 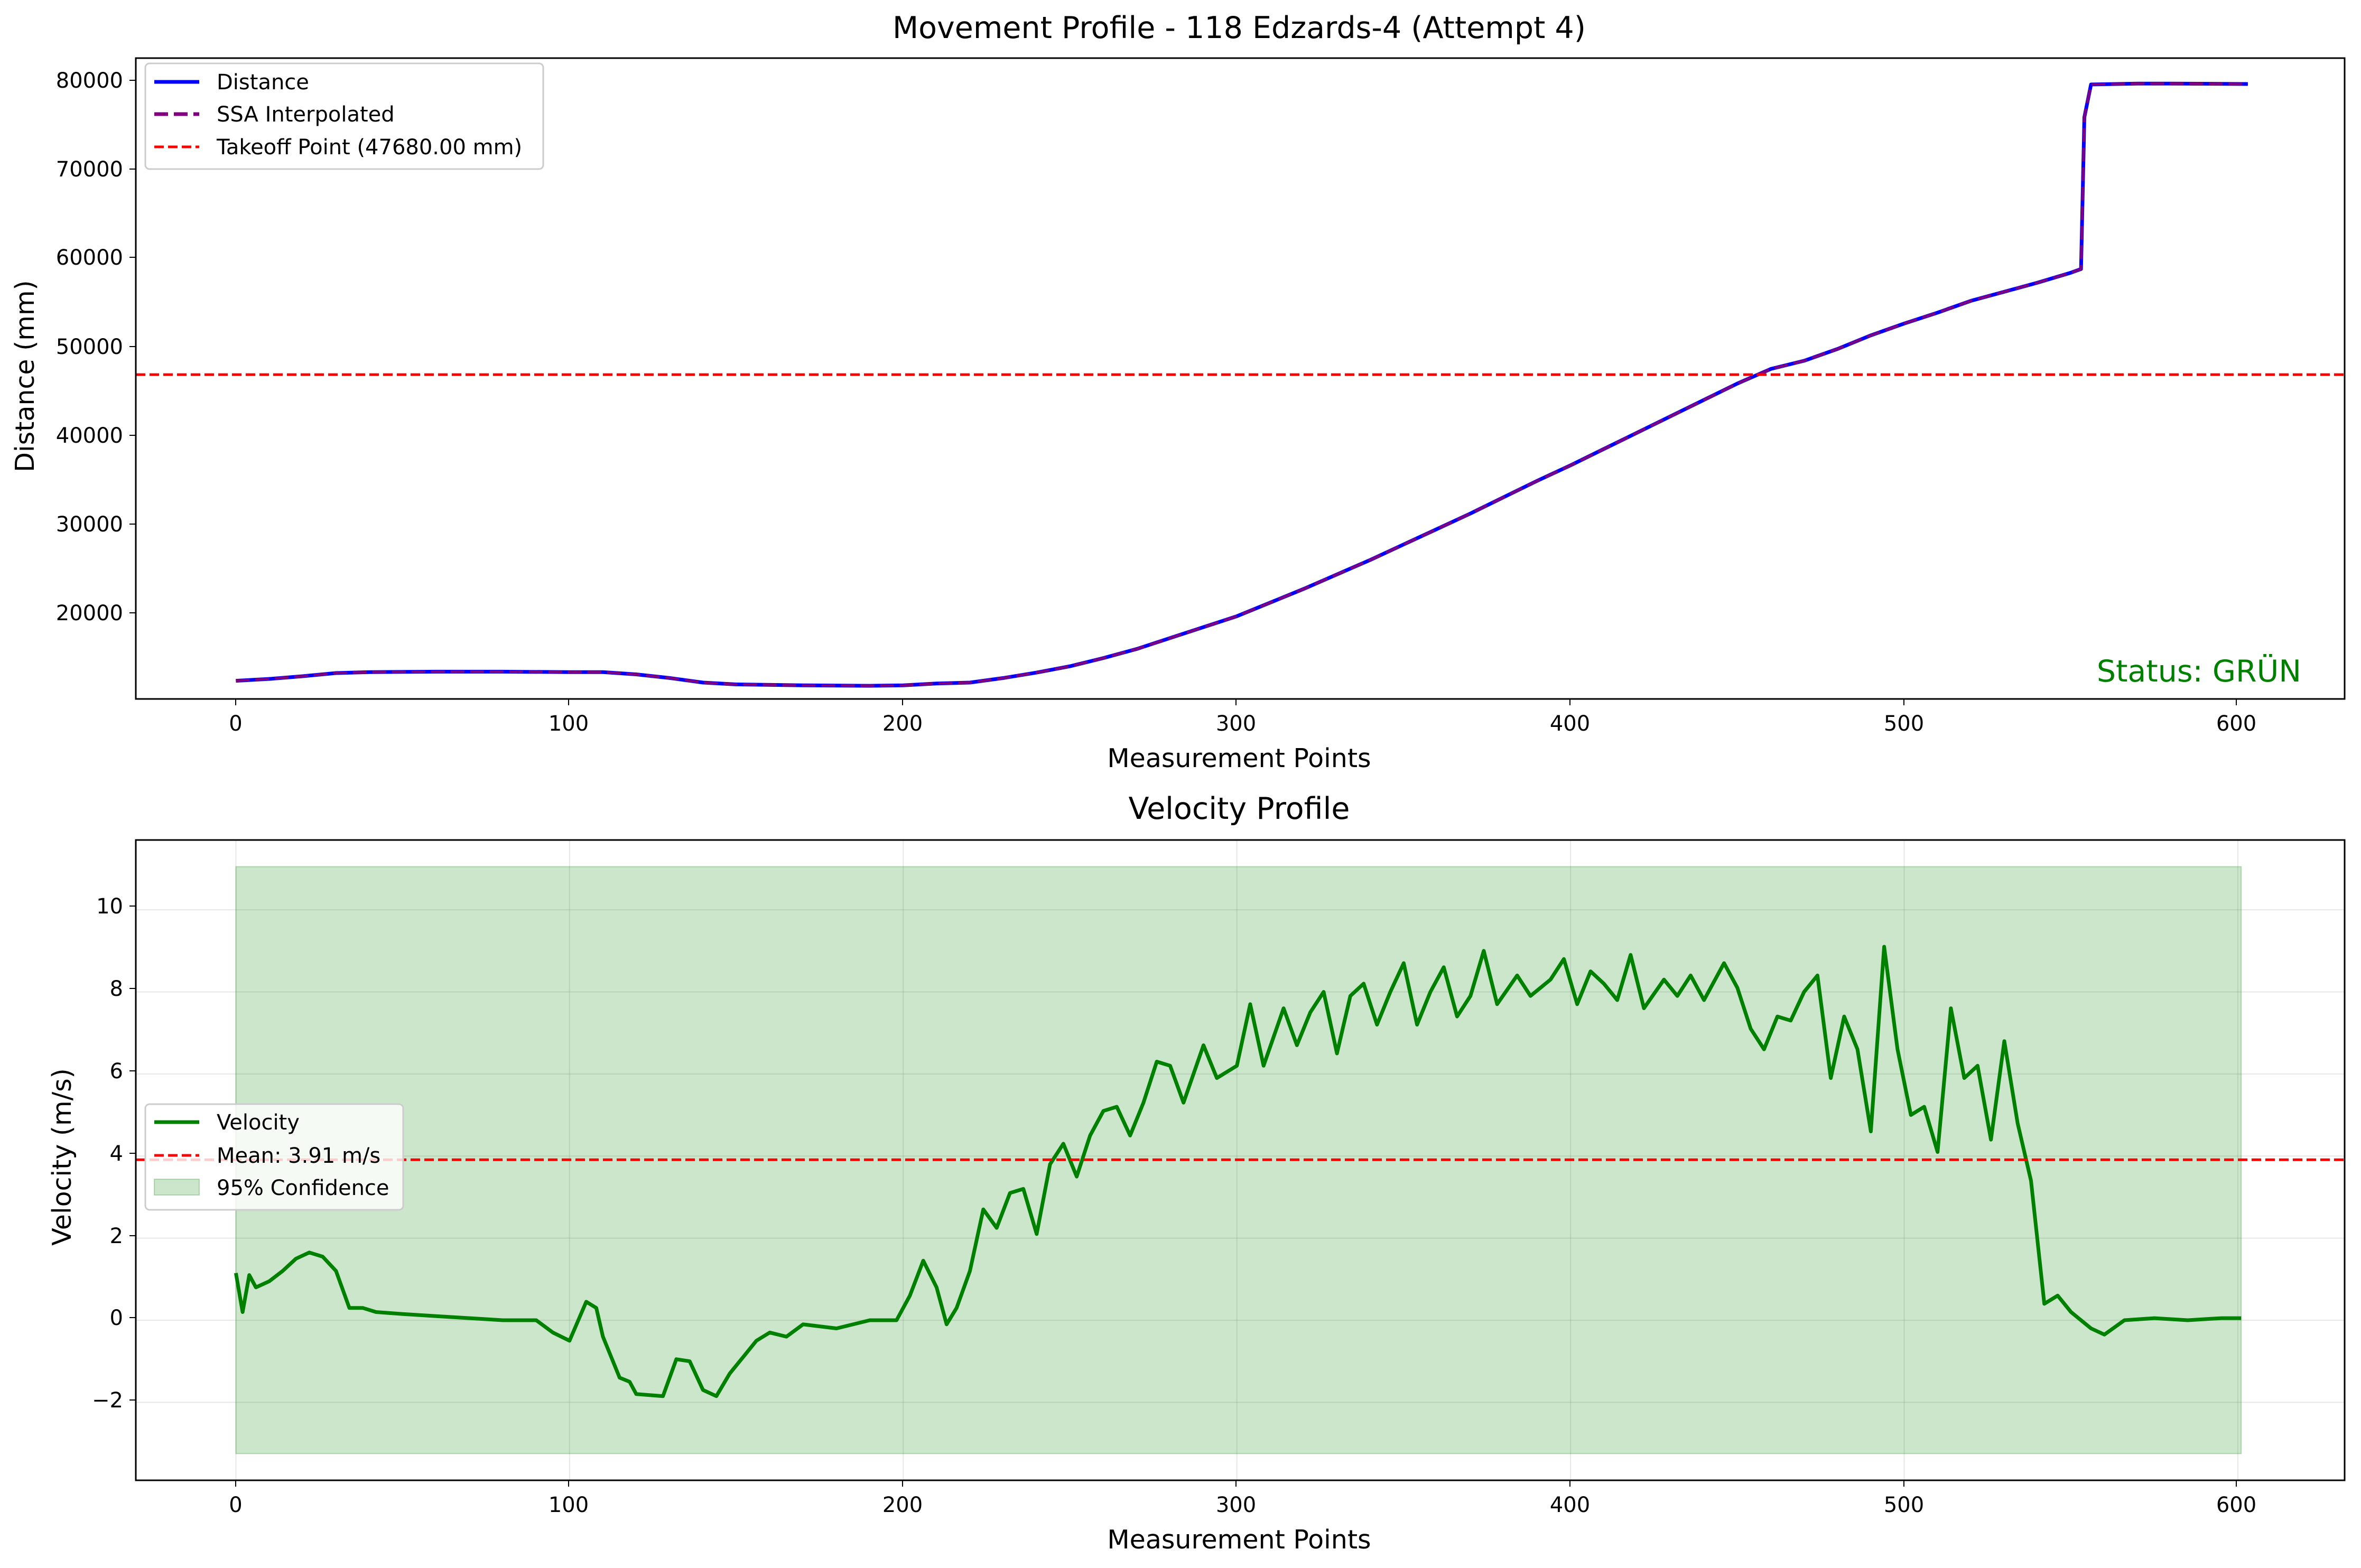 What do you see at coordinates (1239, 758) in the screenshot?
I see `distance-x-axis-label: Measurement Points` at bounding box center [1239, 758].